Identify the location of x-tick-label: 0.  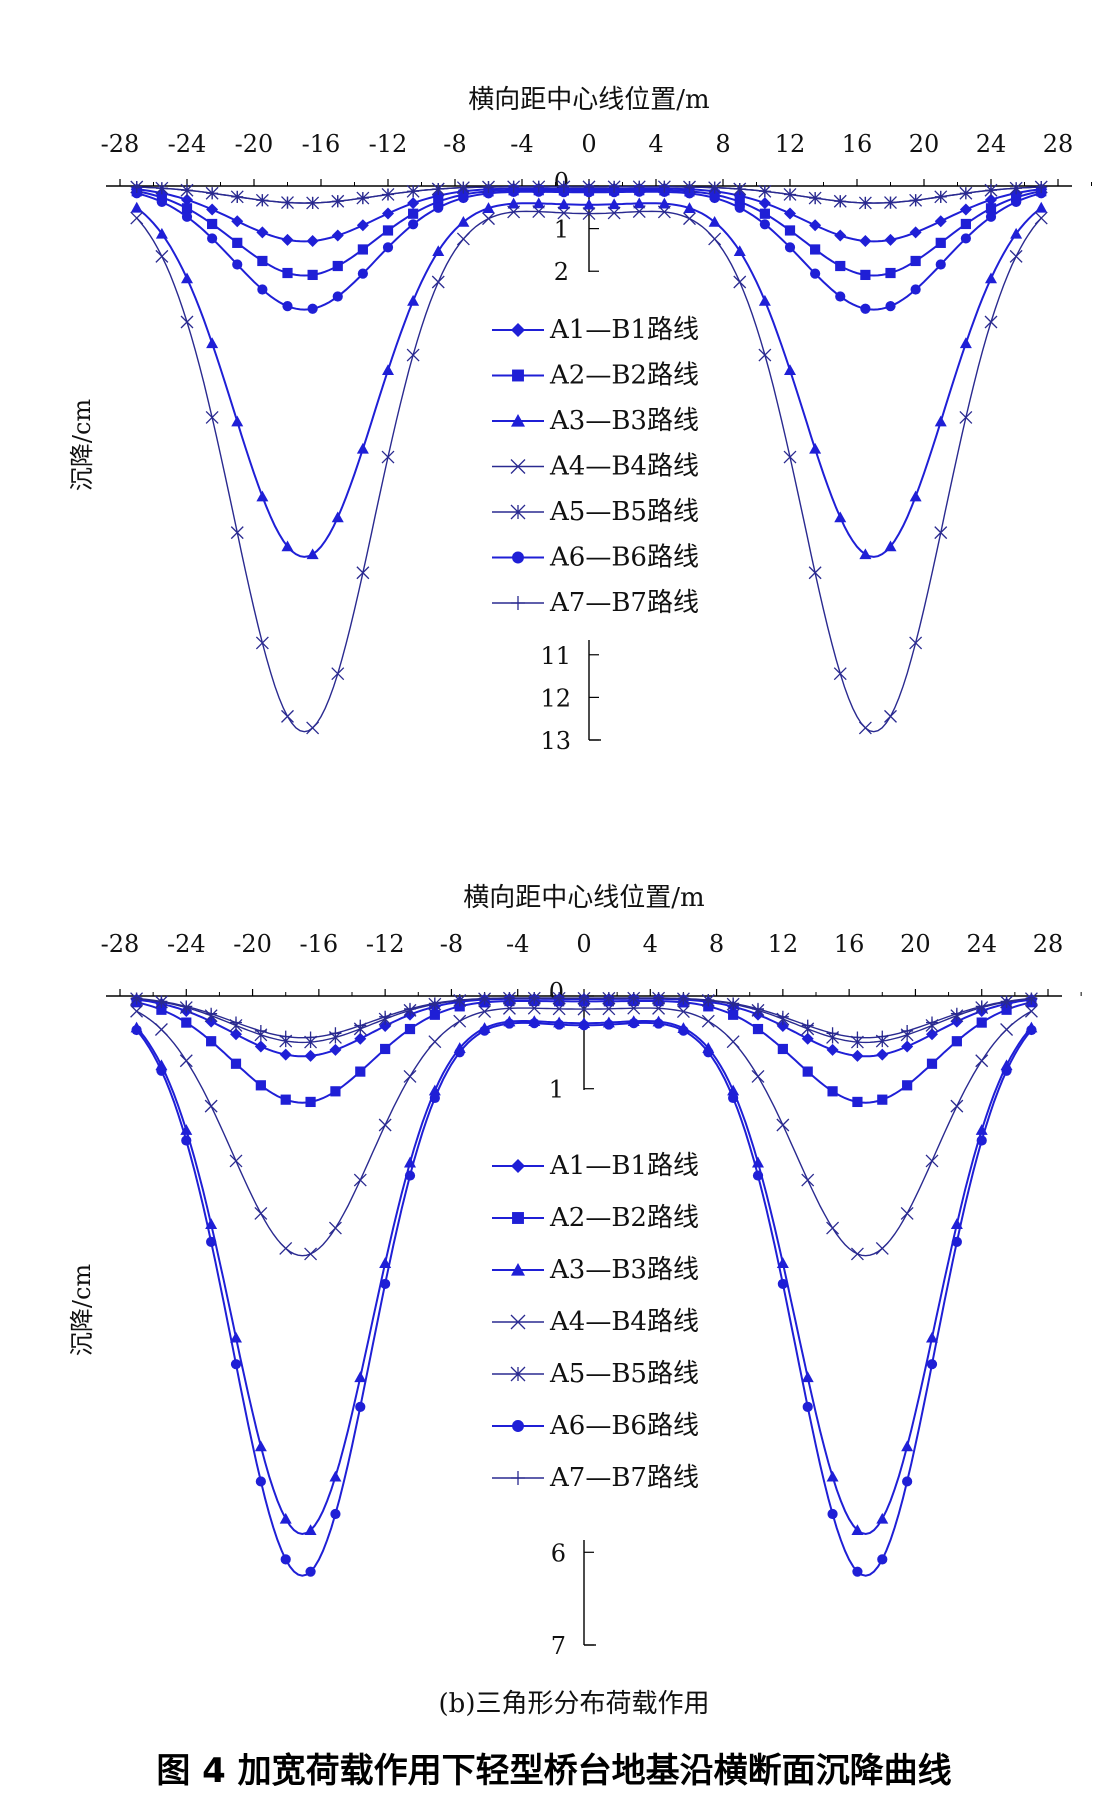
(583, 944).